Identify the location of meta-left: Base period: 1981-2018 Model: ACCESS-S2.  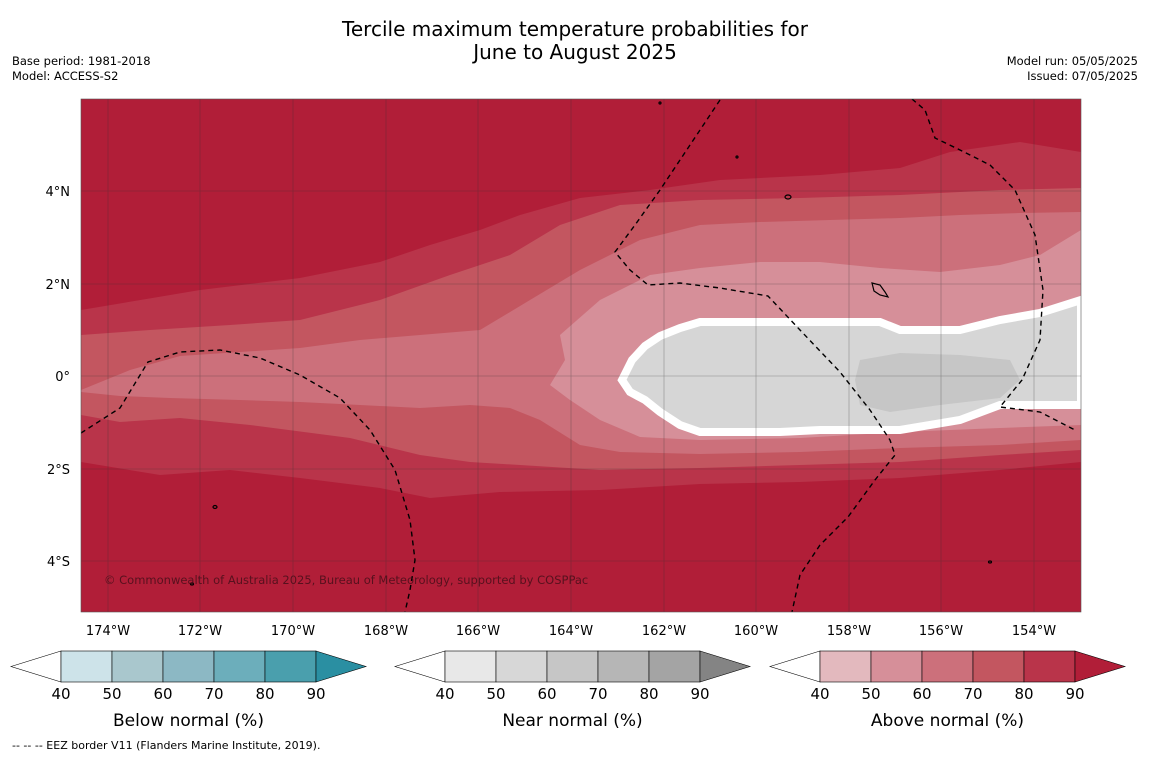
(81, 69).